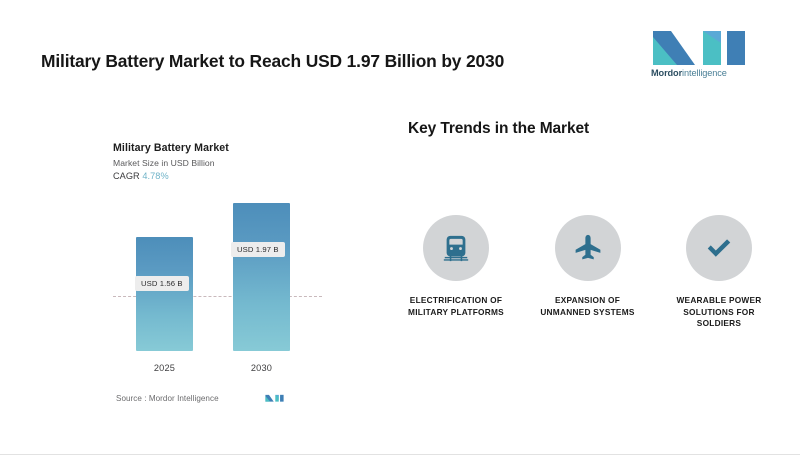 This screenshot has height=455, width=800. I want to click on brand-name-light: intelligence, so click(704, 73).